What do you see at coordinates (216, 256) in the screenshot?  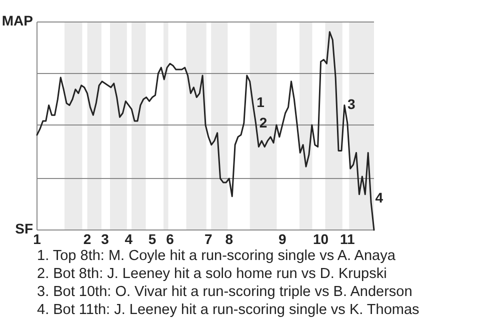 I see `text: 1. Top 8th: M. Coyle hit a run-scoring single vs A. Anaya` at bounding box center [216, 256].